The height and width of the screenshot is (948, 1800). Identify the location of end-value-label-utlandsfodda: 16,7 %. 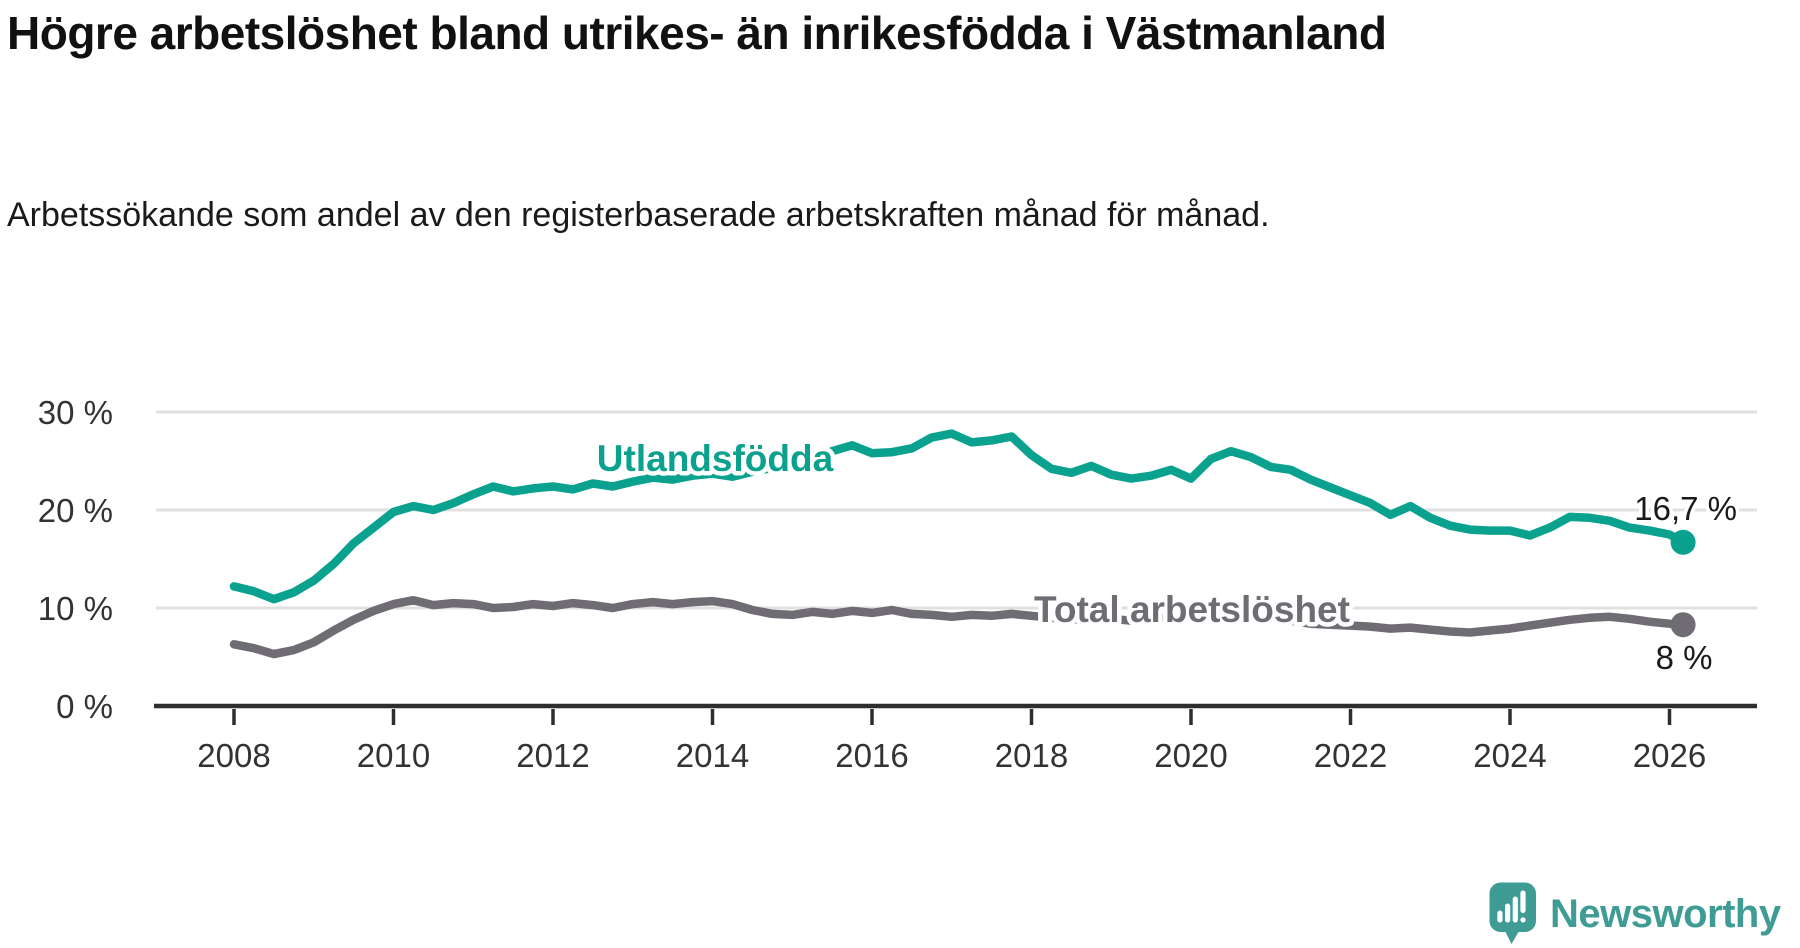
(1685, 508).